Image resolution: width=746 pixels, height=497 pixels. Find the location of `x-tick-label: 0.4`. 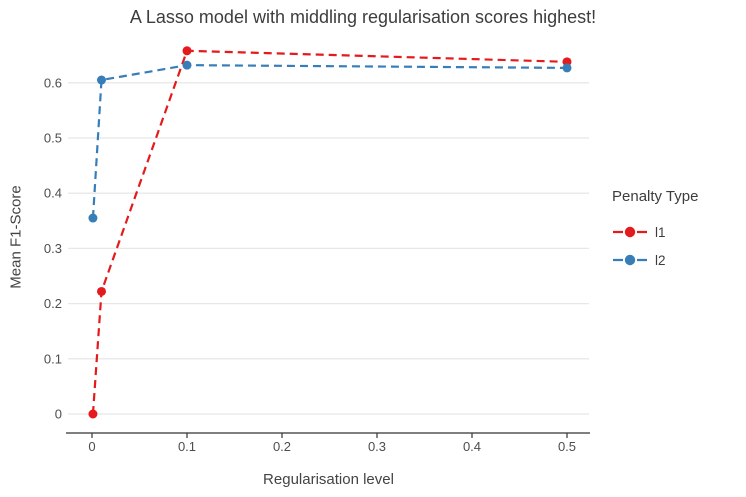

x-tick-label: 0.4 is located at coordinates (472, 446).